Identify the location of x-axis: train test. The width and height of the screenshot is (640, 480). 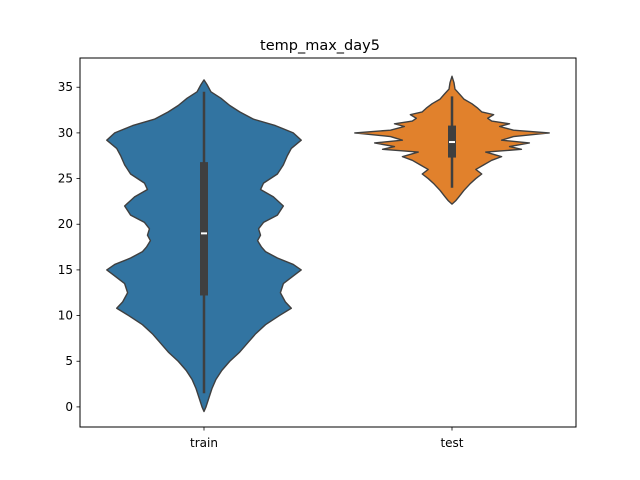
(327, 438).